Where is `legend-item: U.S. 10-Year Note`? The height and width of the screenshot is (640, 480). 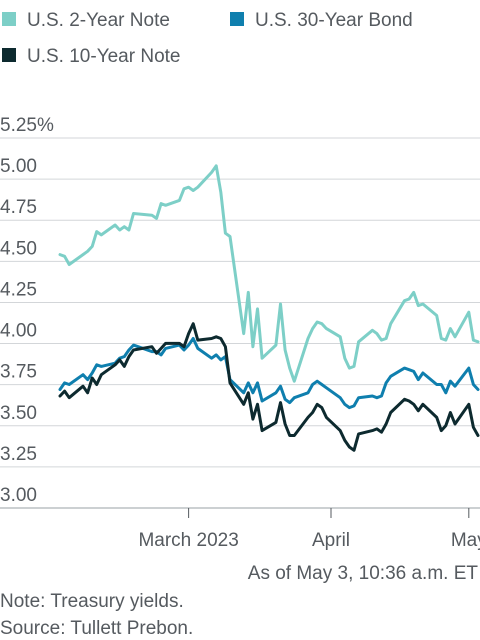 legend-item: U.S. 10-Year Note is located at coordinates (91, 56).